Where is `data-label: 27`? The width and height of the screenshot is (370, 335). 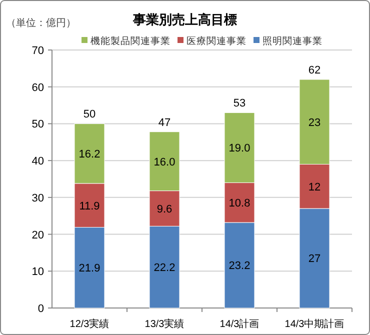 data-label: 27 is located at coordinates (314, 259).